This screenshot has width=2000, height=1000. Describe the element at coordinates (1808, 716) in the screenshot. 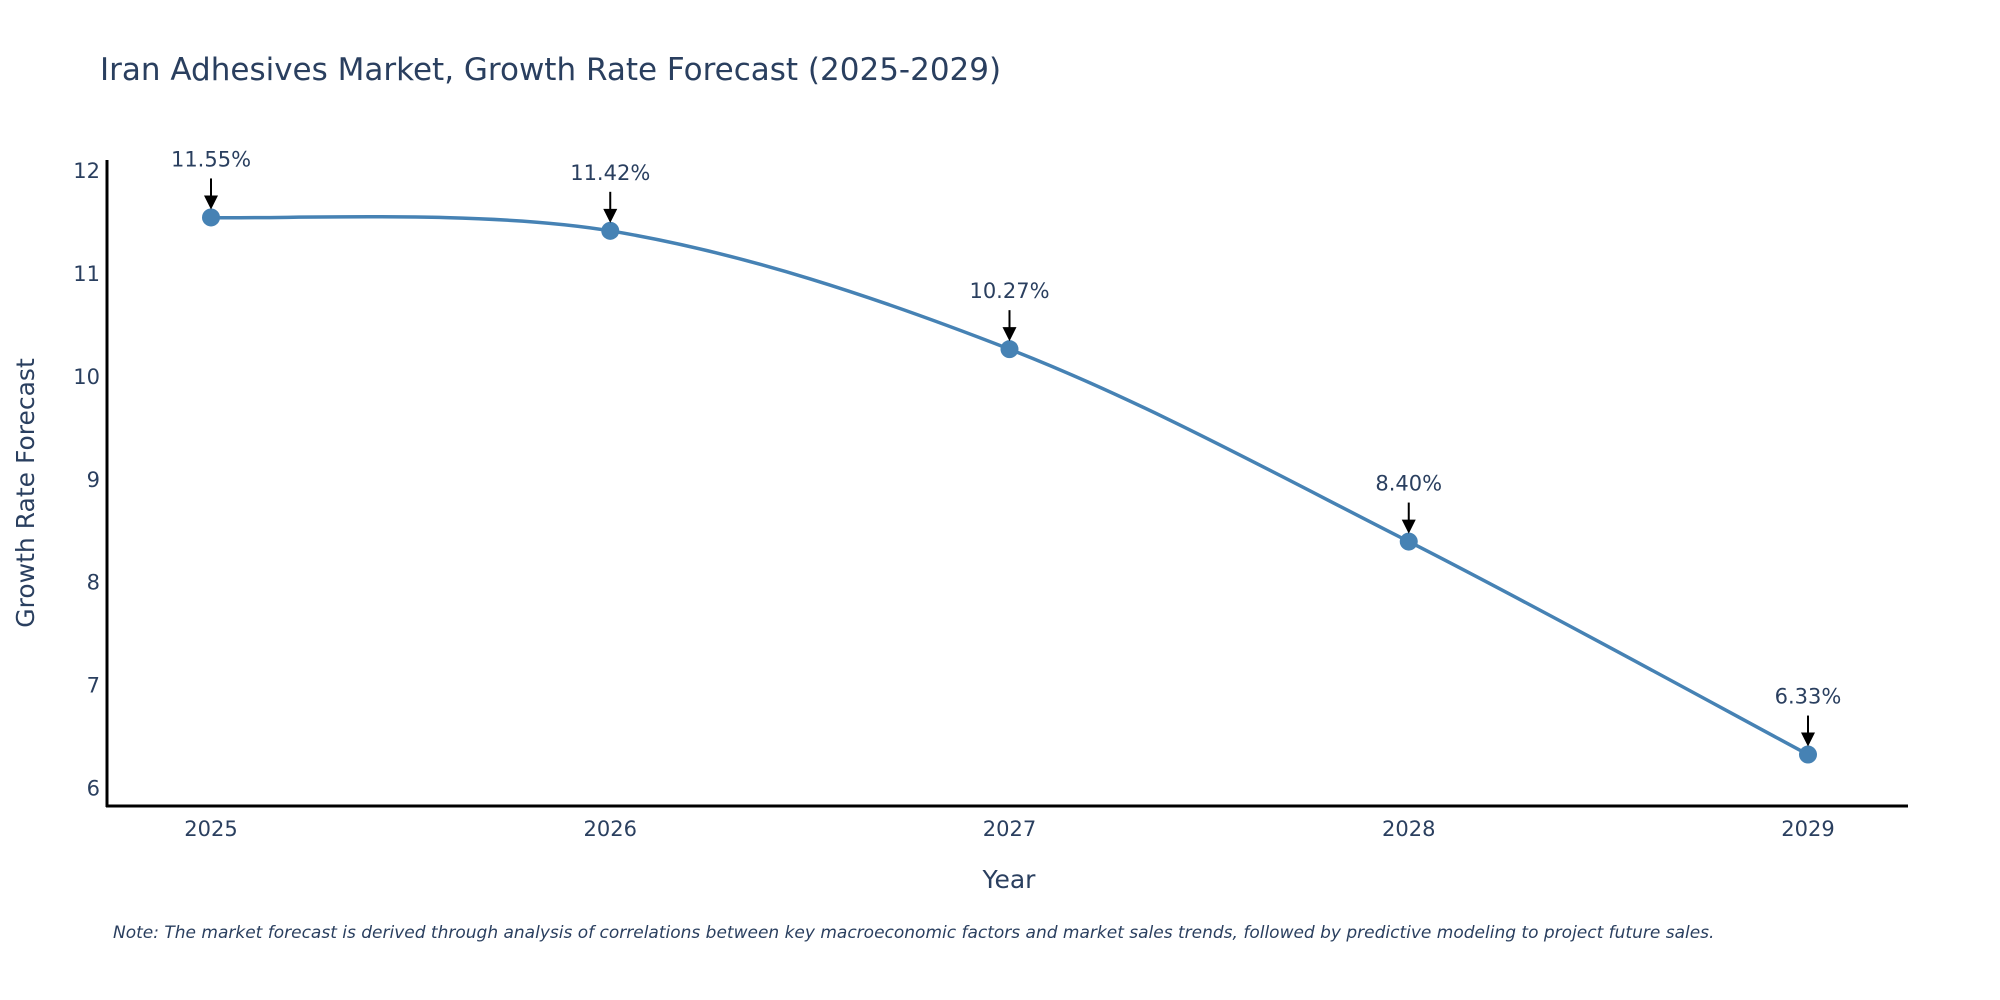

I see `data-annotation: 6.33%` at that location.